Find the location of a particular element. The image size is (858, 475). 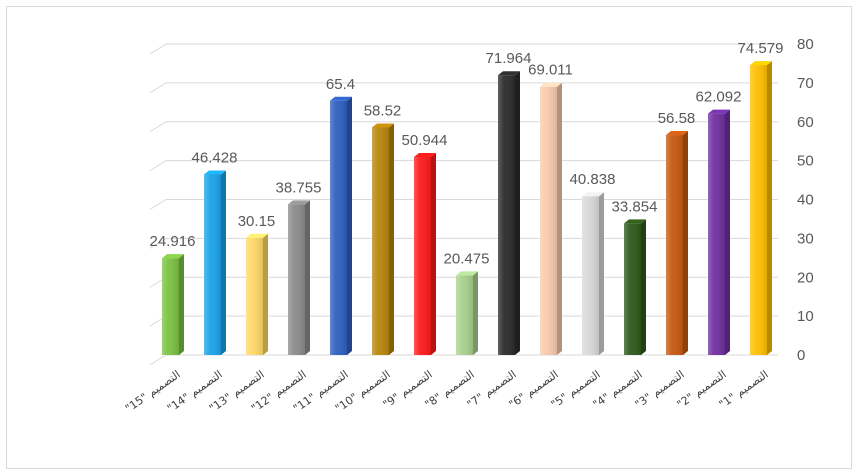

data-label: 69.011 is located at coordinates (550, 70).